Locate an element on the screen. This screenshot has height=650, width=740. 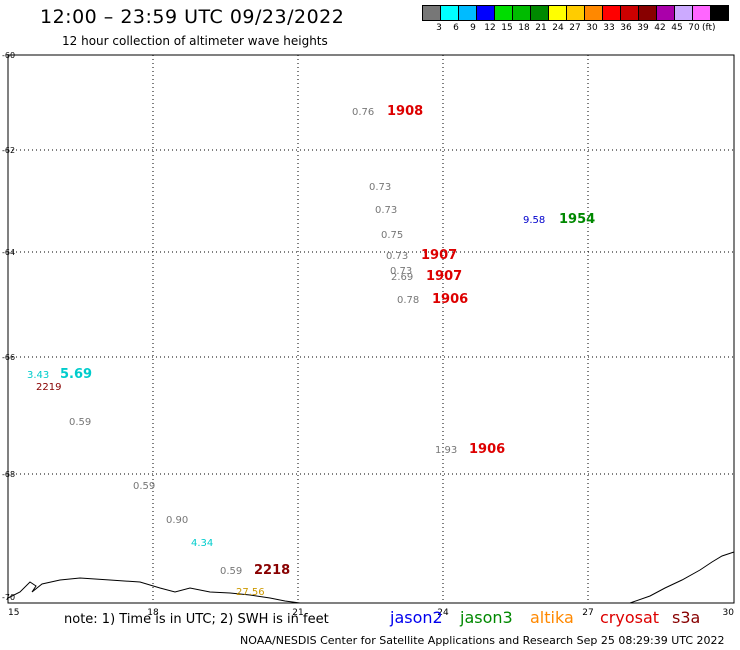
wave-height-label: 2219 is located at coordinates (48, 387).